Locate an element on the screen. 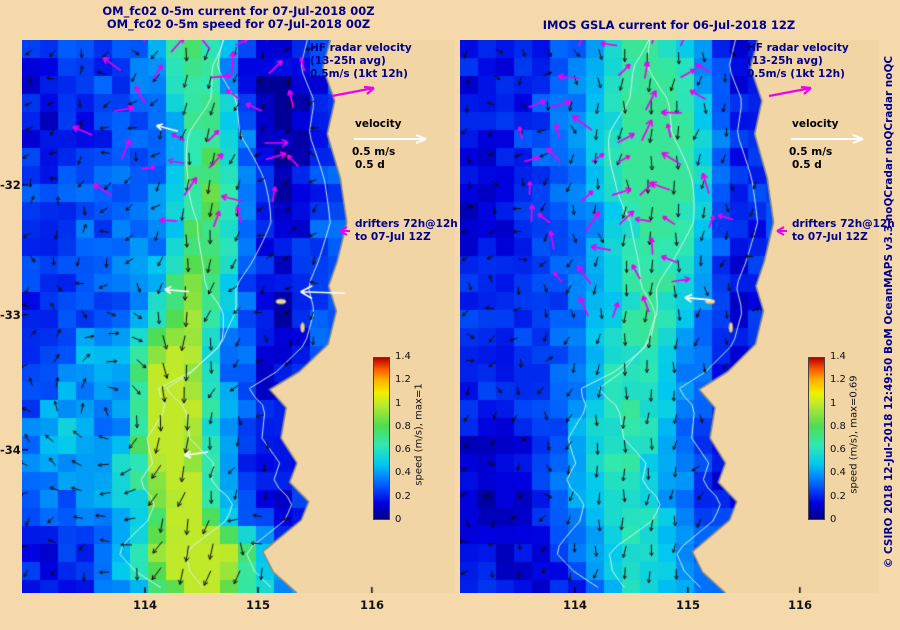  colorbar-label: speed (m/s), max=1 is located at coordinates (419, 434).